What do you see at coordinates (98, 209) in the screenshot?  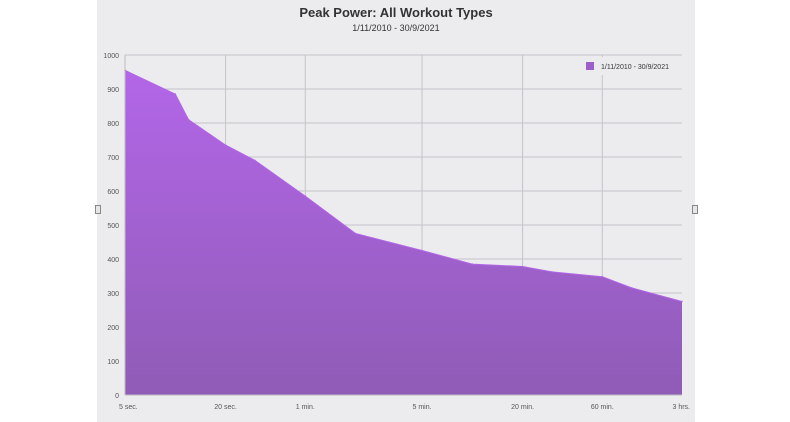 I see `resize-handle-left-icon` at bounding box center [98, 209].